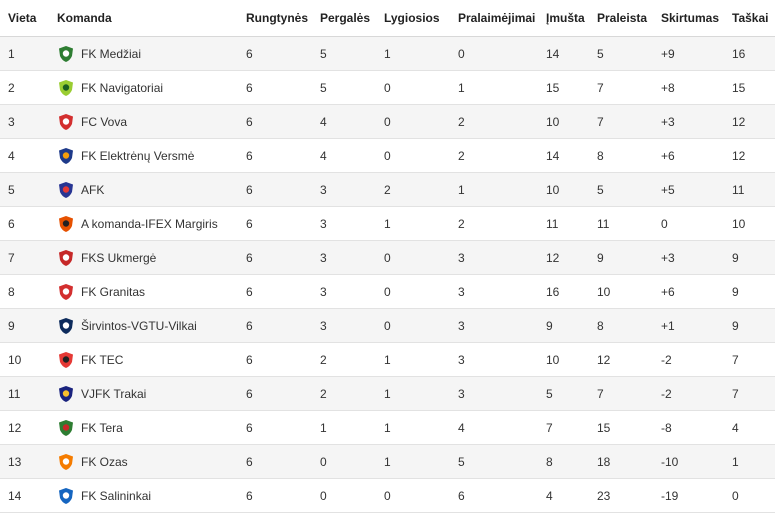  What do you see at coordinates (622, 18) in the screenshot?
I see `header-goals-against: Praleista` at bounding box center [622, 18].